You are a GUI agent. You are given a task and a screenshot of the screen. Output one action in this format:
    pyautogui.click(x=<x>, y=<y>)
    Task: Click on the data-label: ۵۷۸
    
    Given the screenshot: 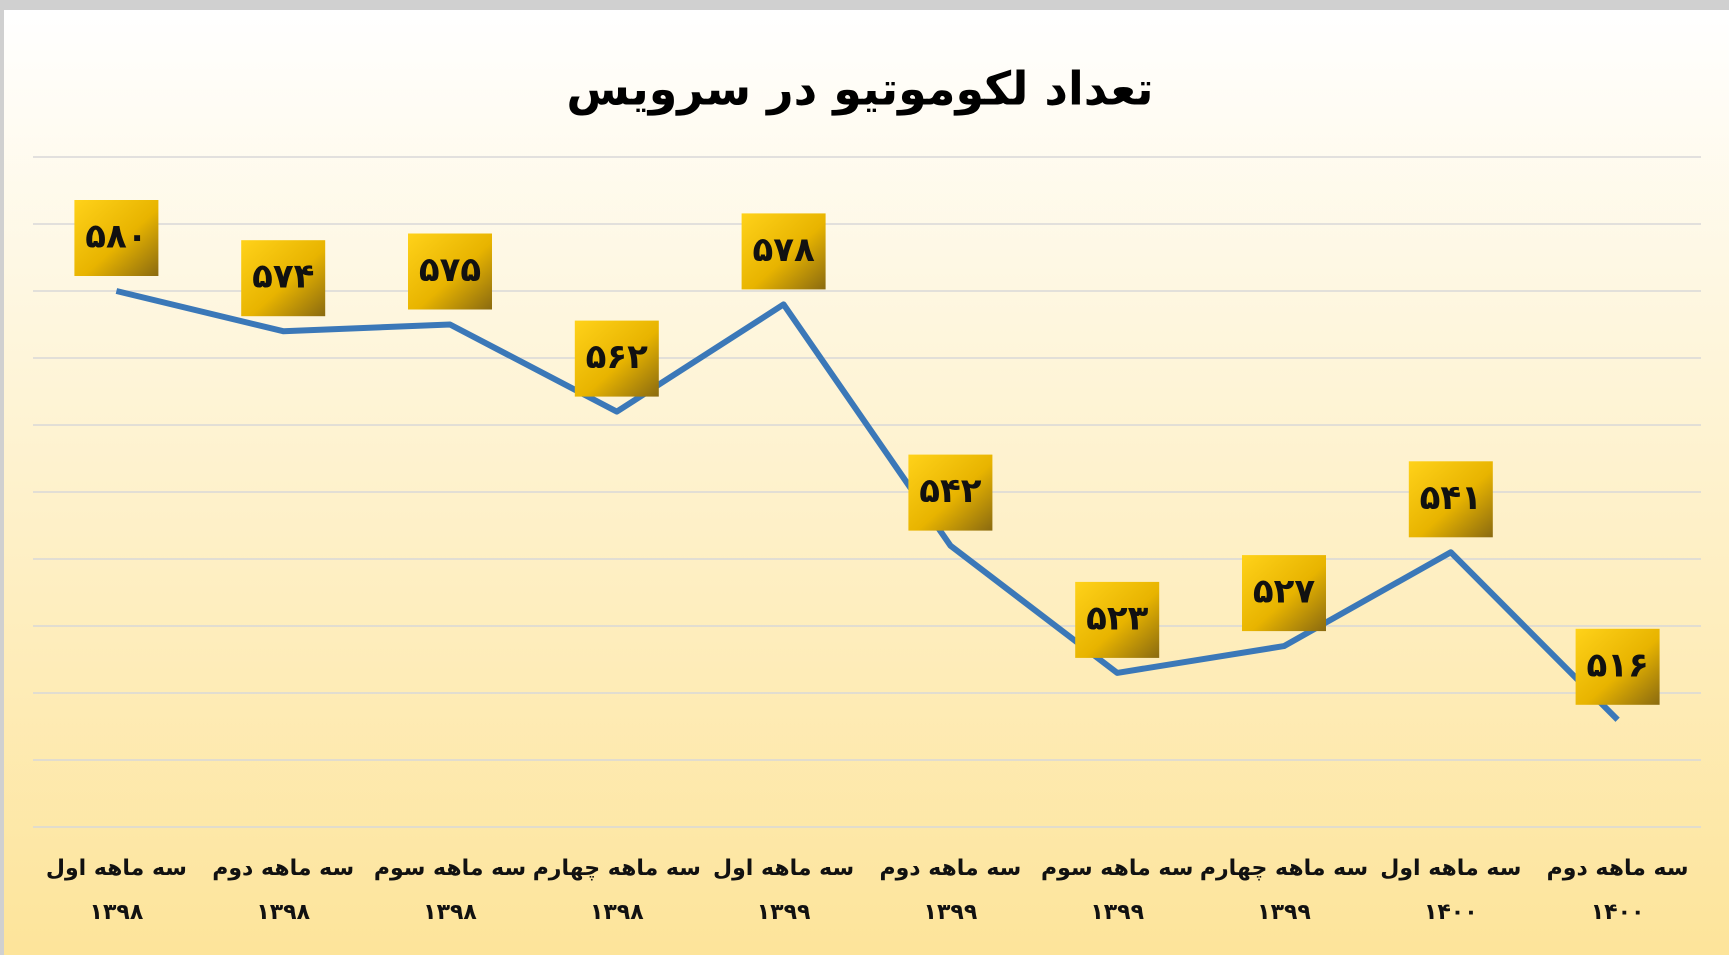 What is the action you would take?
    pyautogui.click(x=783, y=250)
    